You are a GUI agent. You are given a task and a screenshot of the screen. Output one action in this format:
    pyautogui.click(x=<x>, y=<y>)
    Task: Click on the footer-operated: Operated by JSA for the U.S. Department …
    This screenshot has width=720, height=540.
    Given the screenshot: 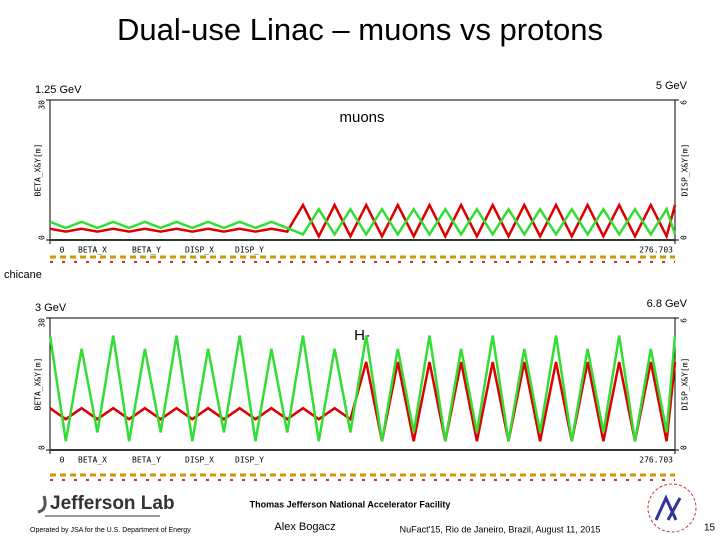 What is the action you would take?
    pyautogui.click(x=110, y=530)
    